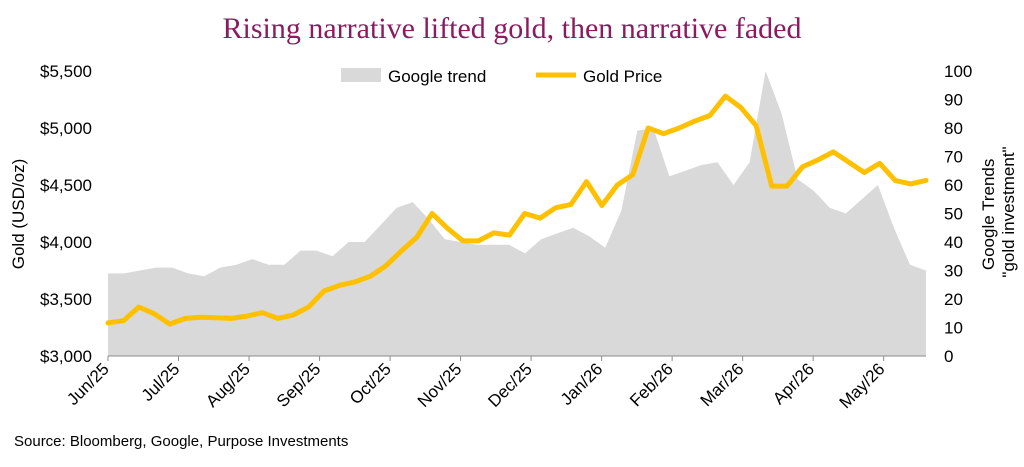 The width and height of the screenshot is (1024, 467). I want to click on right-tick-label: 10, so click(953, 328).